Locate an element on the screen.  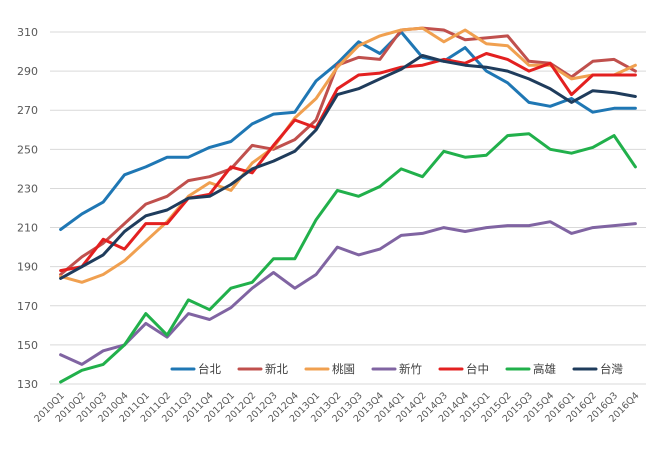
y-tick-label: 210 is located at coordinates (27, 228).